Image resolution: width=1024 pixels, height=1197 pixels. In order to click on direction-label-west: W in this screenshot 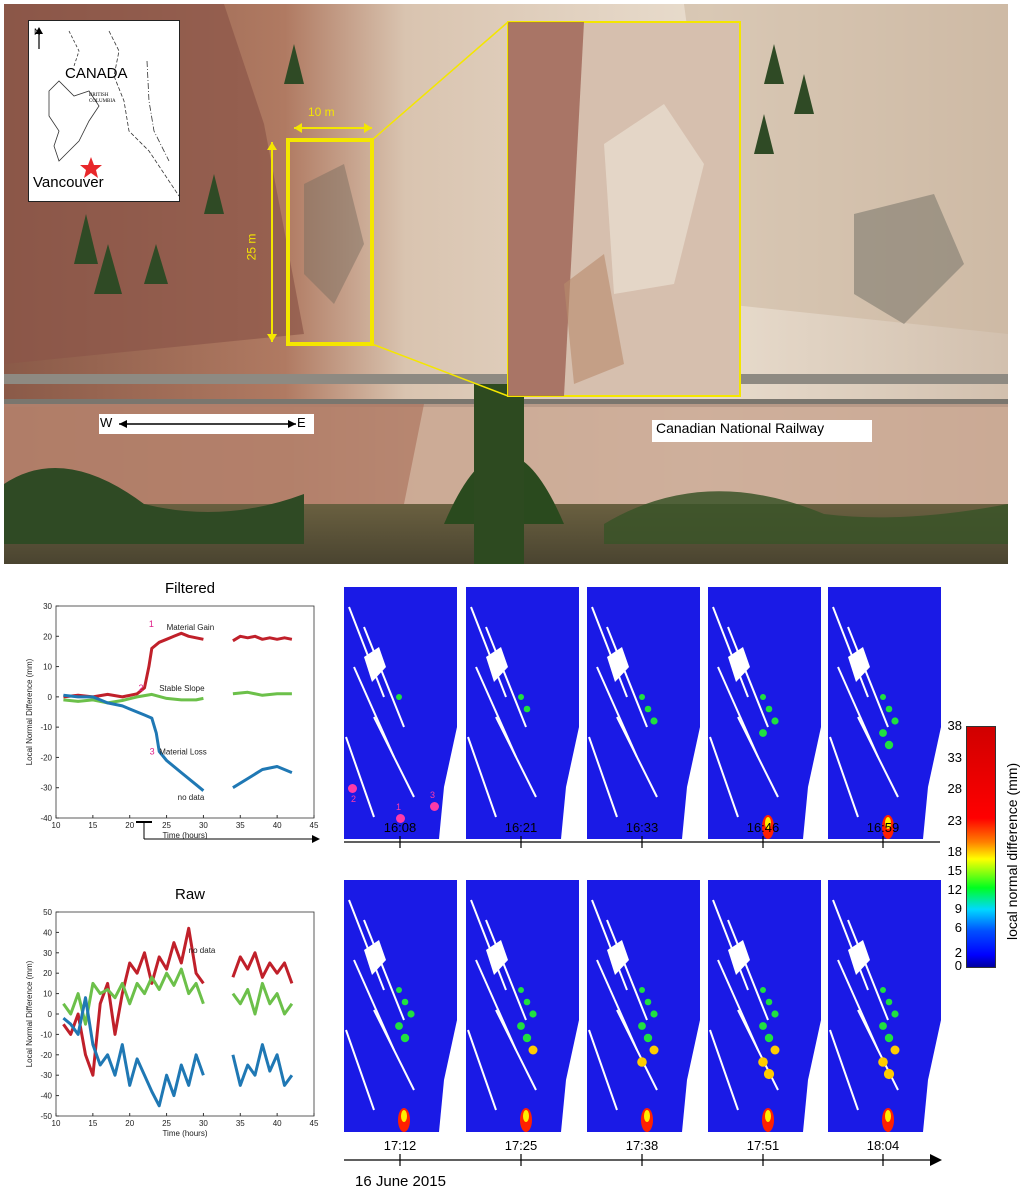, I will do `click(106, 422)`.